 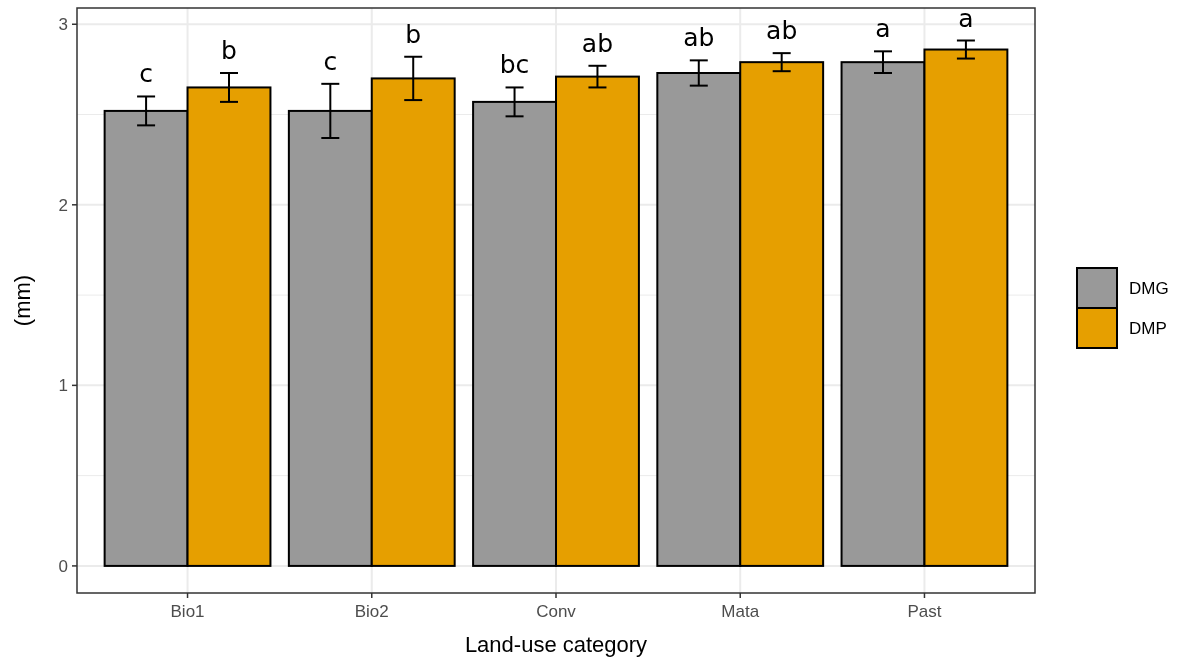 I want to click on x-tick-label: Mata, so click(x=740, y=611).